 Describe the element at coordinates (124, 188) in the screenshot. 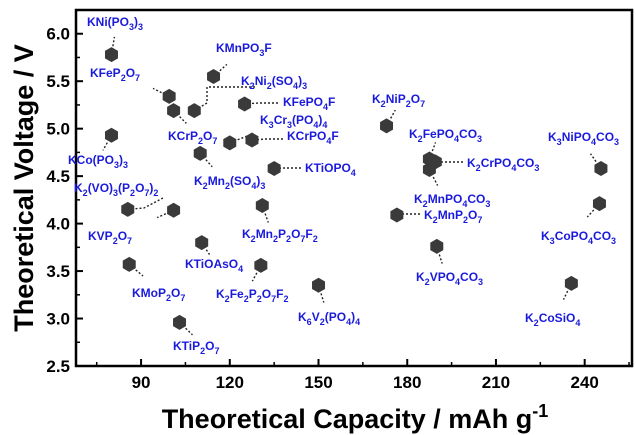

I see `label-segment: (P` at that location.